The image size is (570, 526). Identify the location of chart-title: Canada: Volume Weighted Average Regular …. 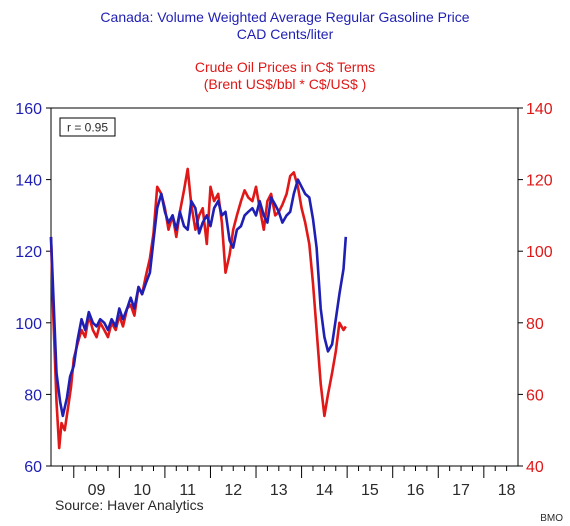
(284, 17).